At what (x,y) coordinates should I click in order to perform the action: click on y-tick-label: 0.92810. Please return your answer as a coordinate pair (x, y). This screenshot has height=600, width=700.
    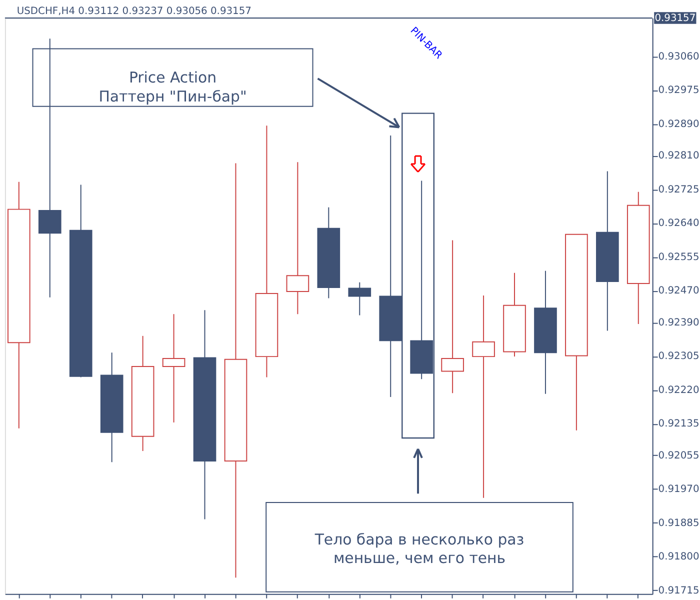
    Looking at the image, I should click on (679, 156).